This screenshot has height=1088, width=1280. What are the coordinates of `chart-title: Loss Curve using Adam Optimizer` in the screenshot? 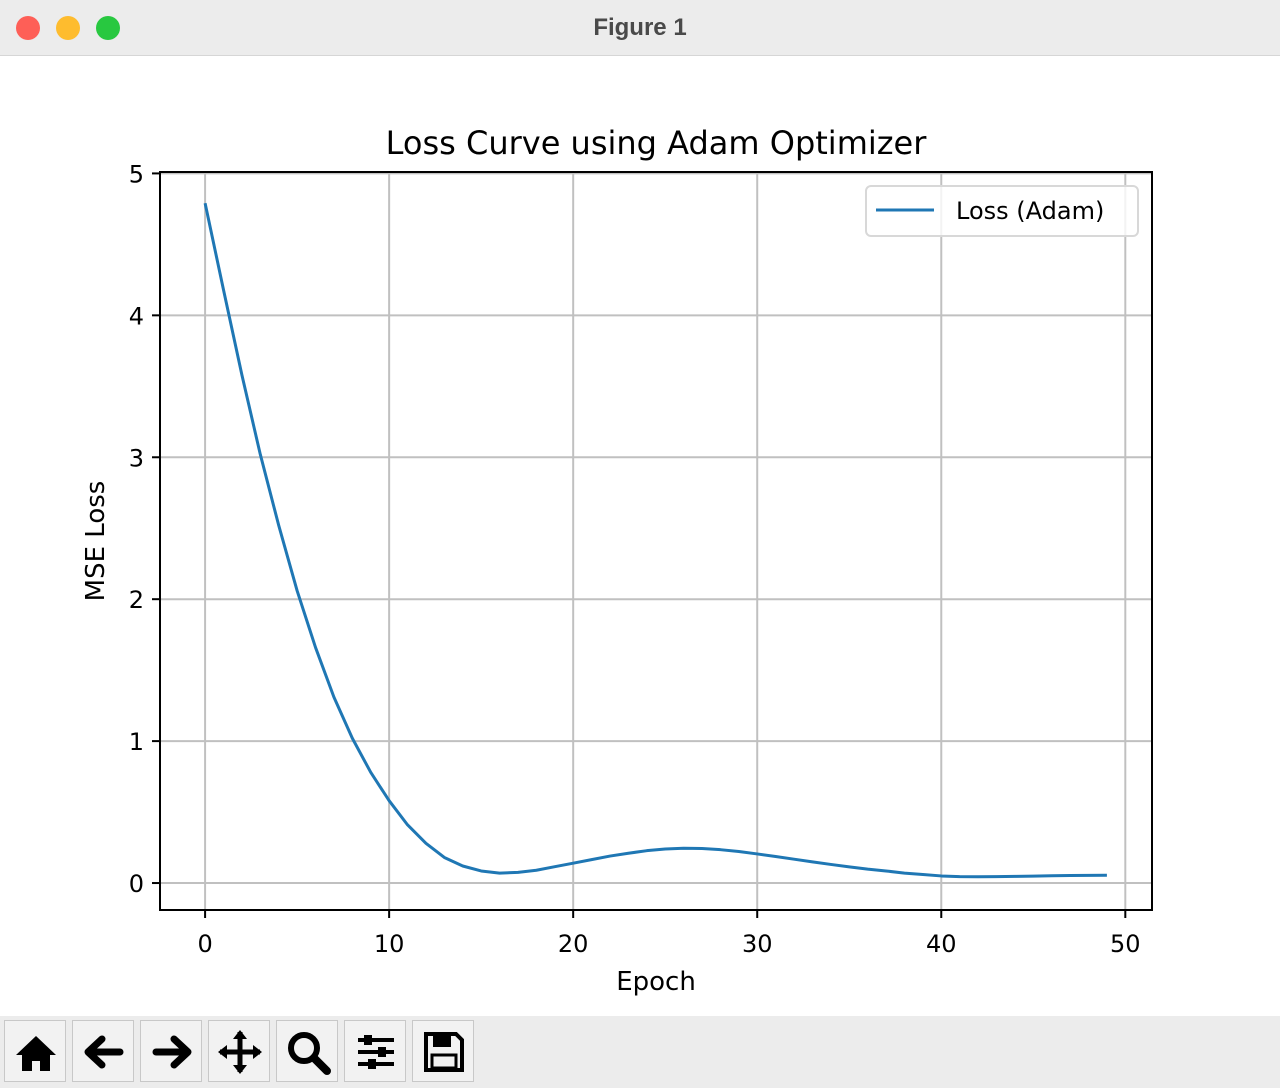 It's located at (657, 143).